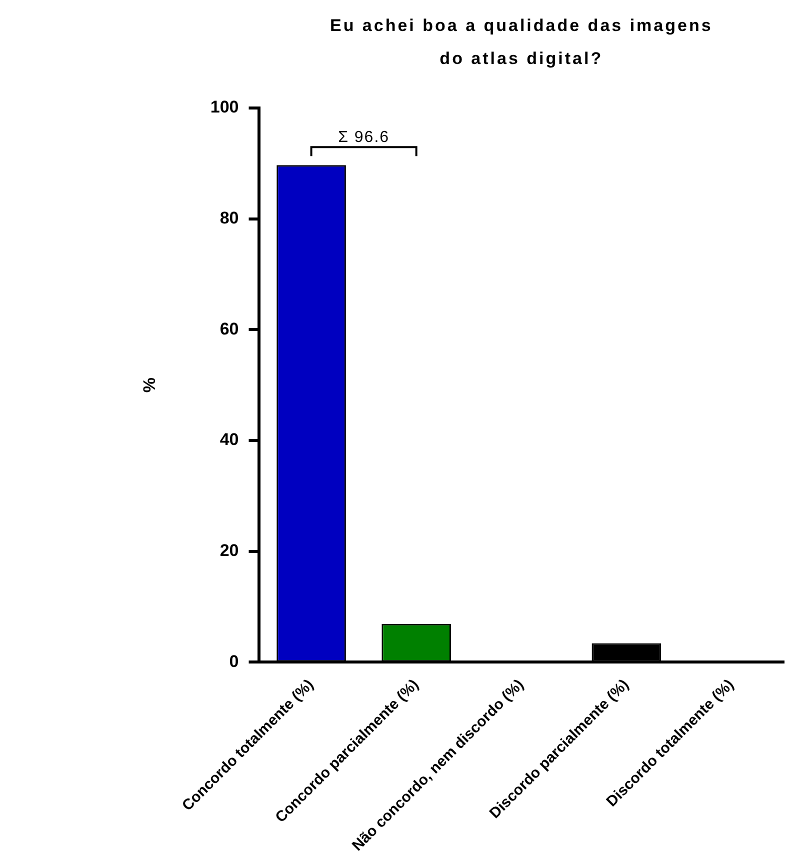  Describe the element at coordinates (234, 661) in the screenshot. I see `y-tick-label: 0` at that location.